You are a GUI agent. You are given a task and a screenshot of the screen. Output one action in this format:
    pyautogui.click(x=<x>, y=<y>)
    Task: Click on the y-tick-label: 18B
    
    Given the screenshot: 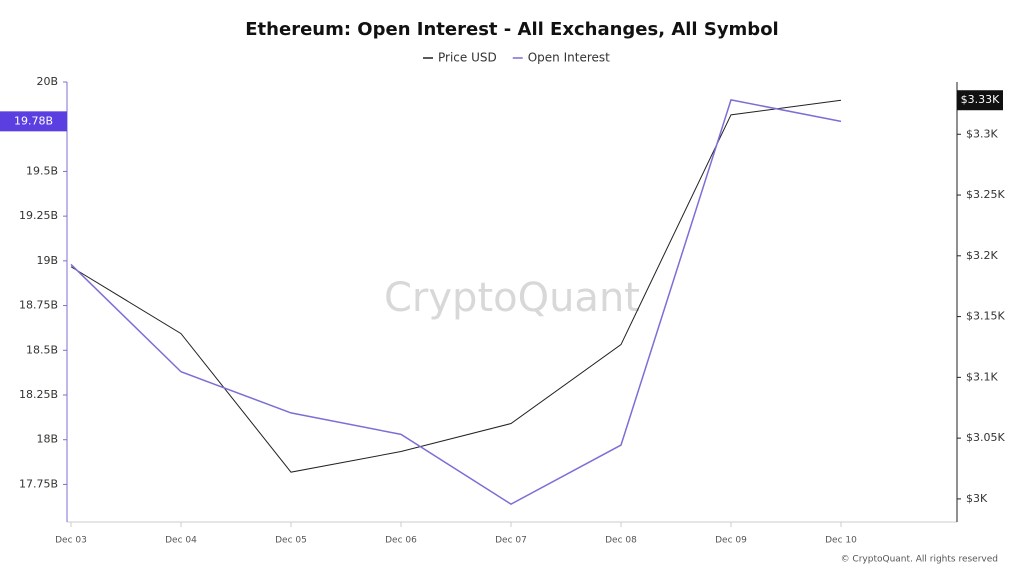 What is the action you would take?
    pyautogui.click(x=47, y=439)
    